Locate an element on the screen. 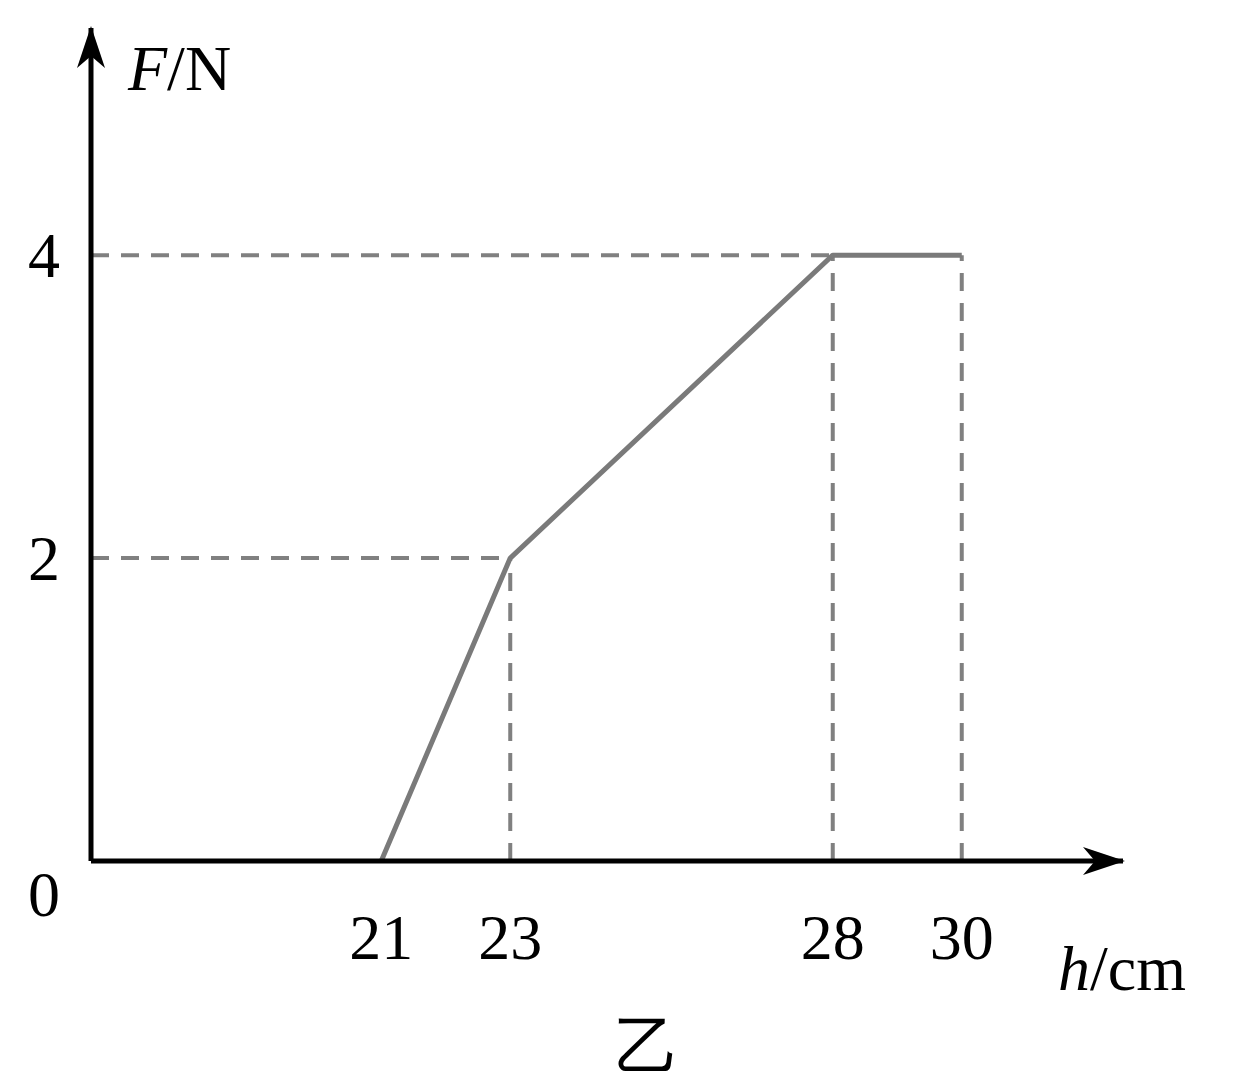  y-tick-label: 4 is located at coordinates (44, 256).